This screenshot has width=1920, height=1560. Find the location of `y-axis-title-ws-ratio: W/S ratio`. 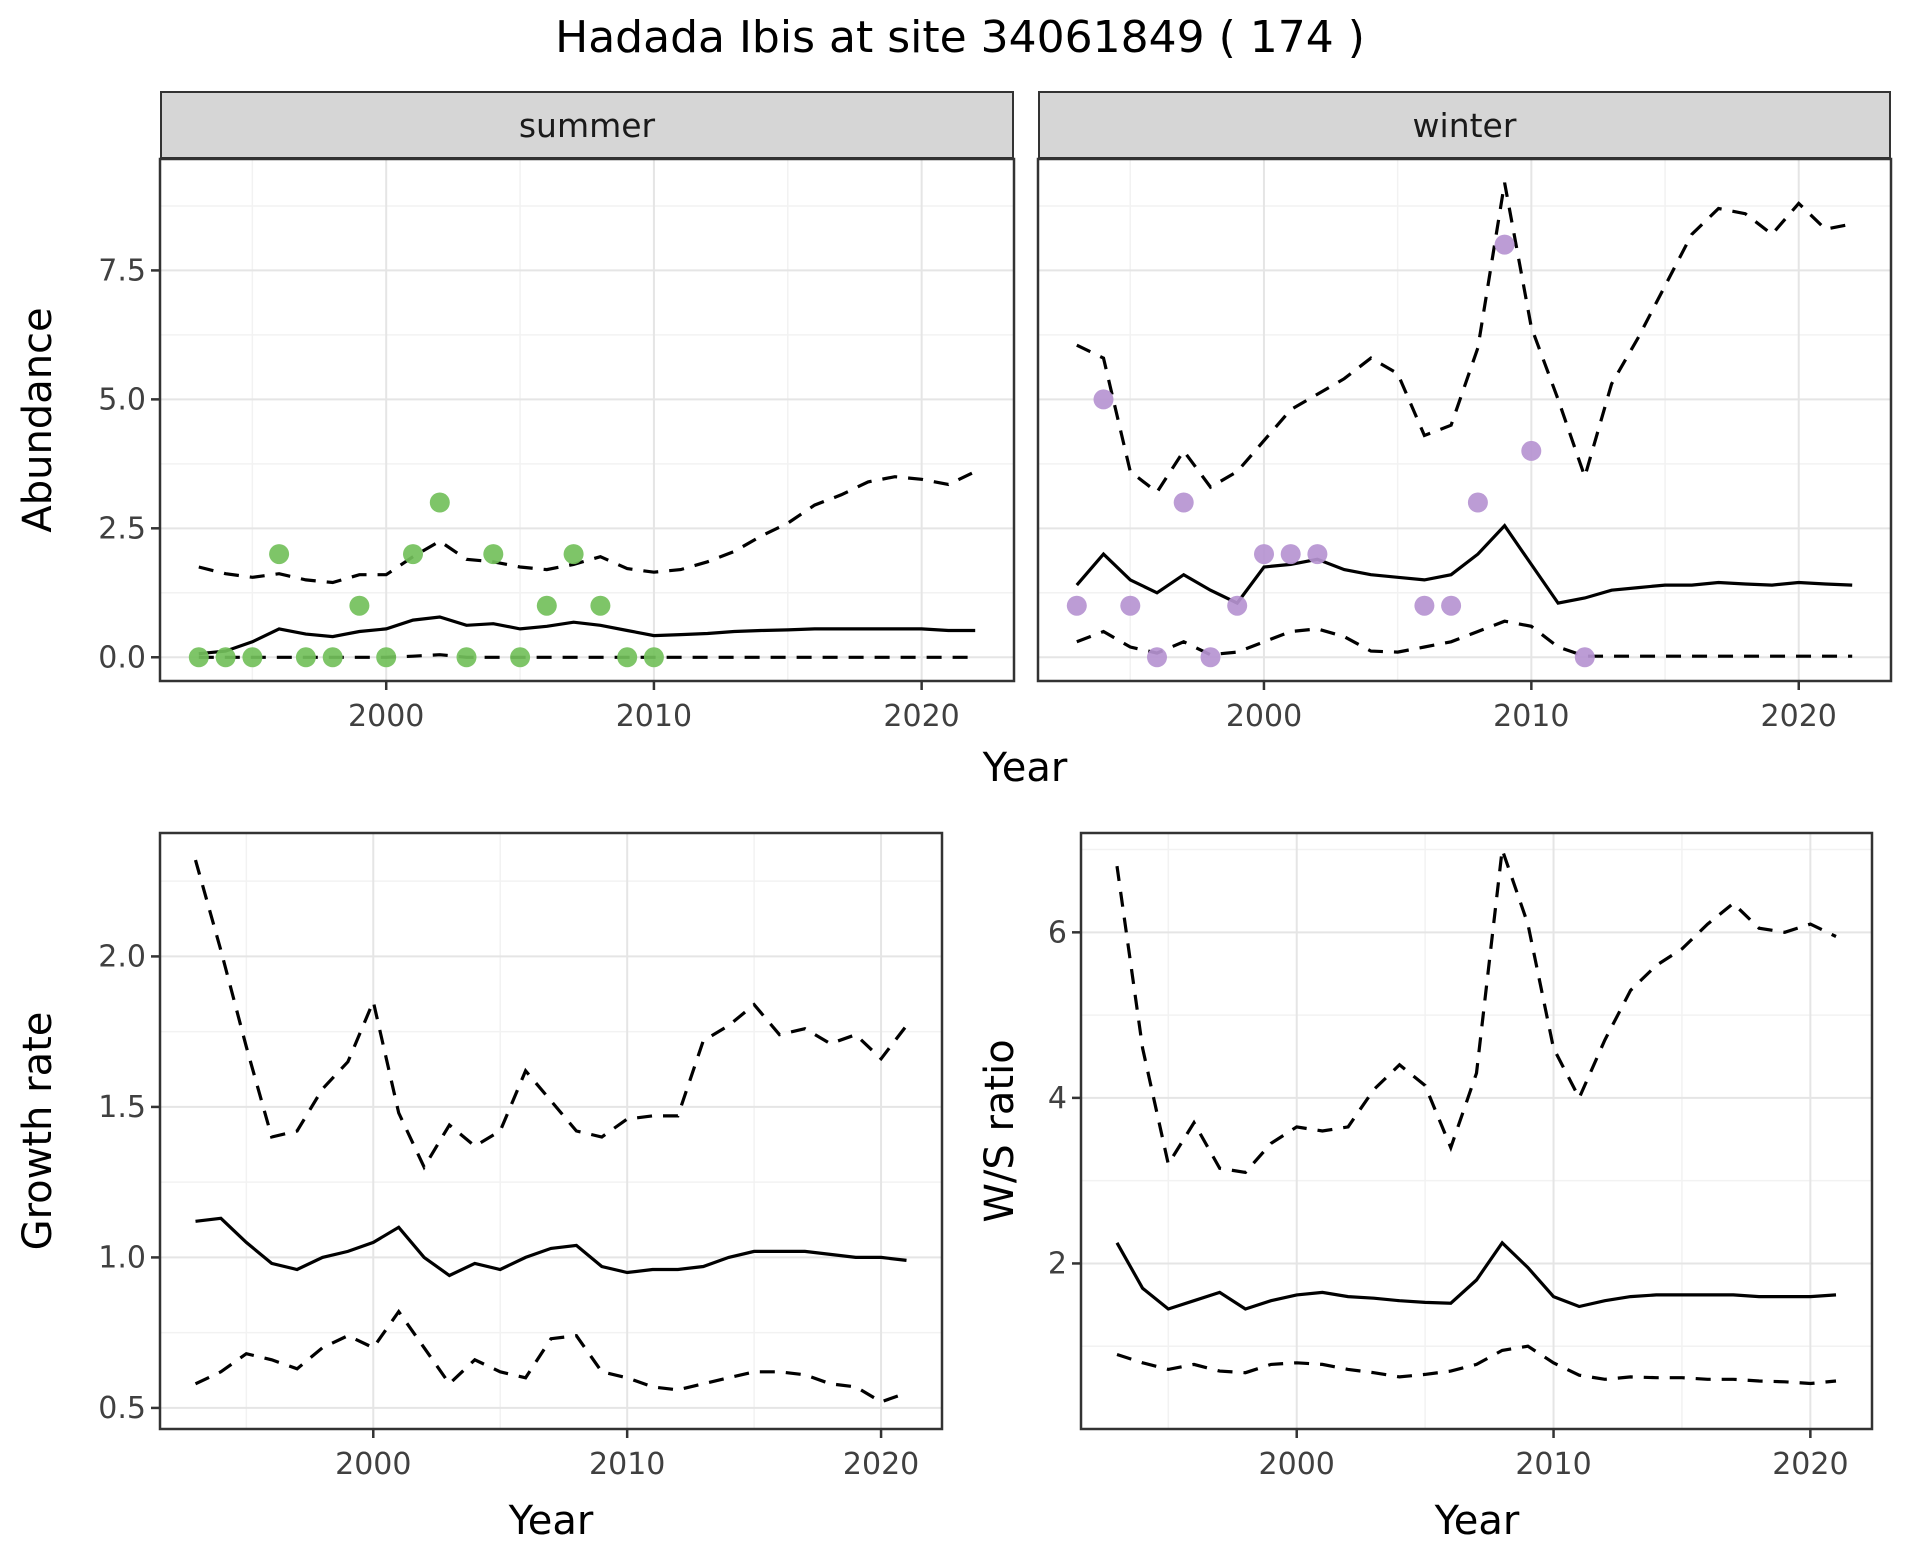

y-axis-title-ws-ratio: W/S ratio is located at coordinates (1000, 1131).